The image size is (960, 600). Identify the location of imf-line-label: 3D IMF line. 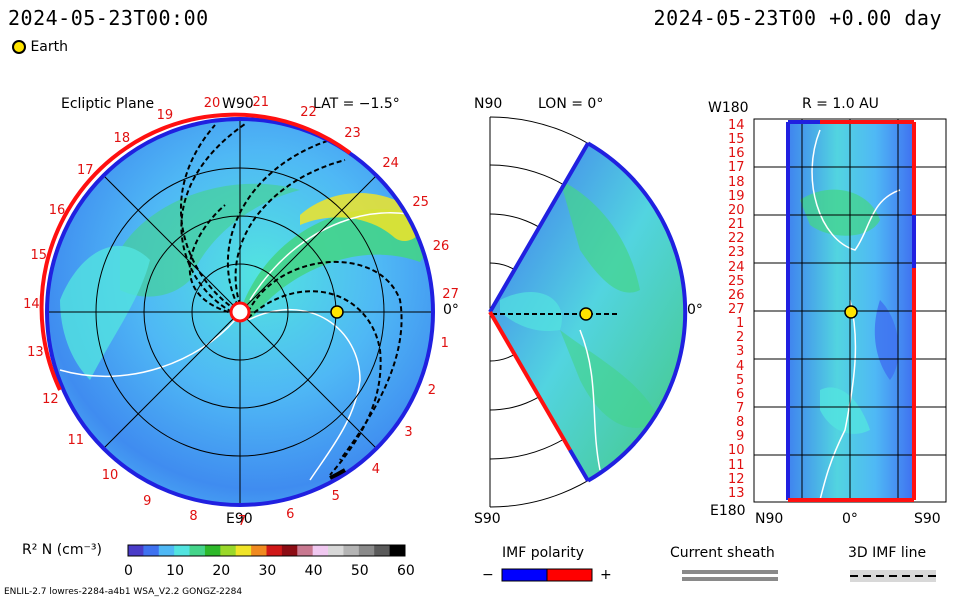
(887, 553).